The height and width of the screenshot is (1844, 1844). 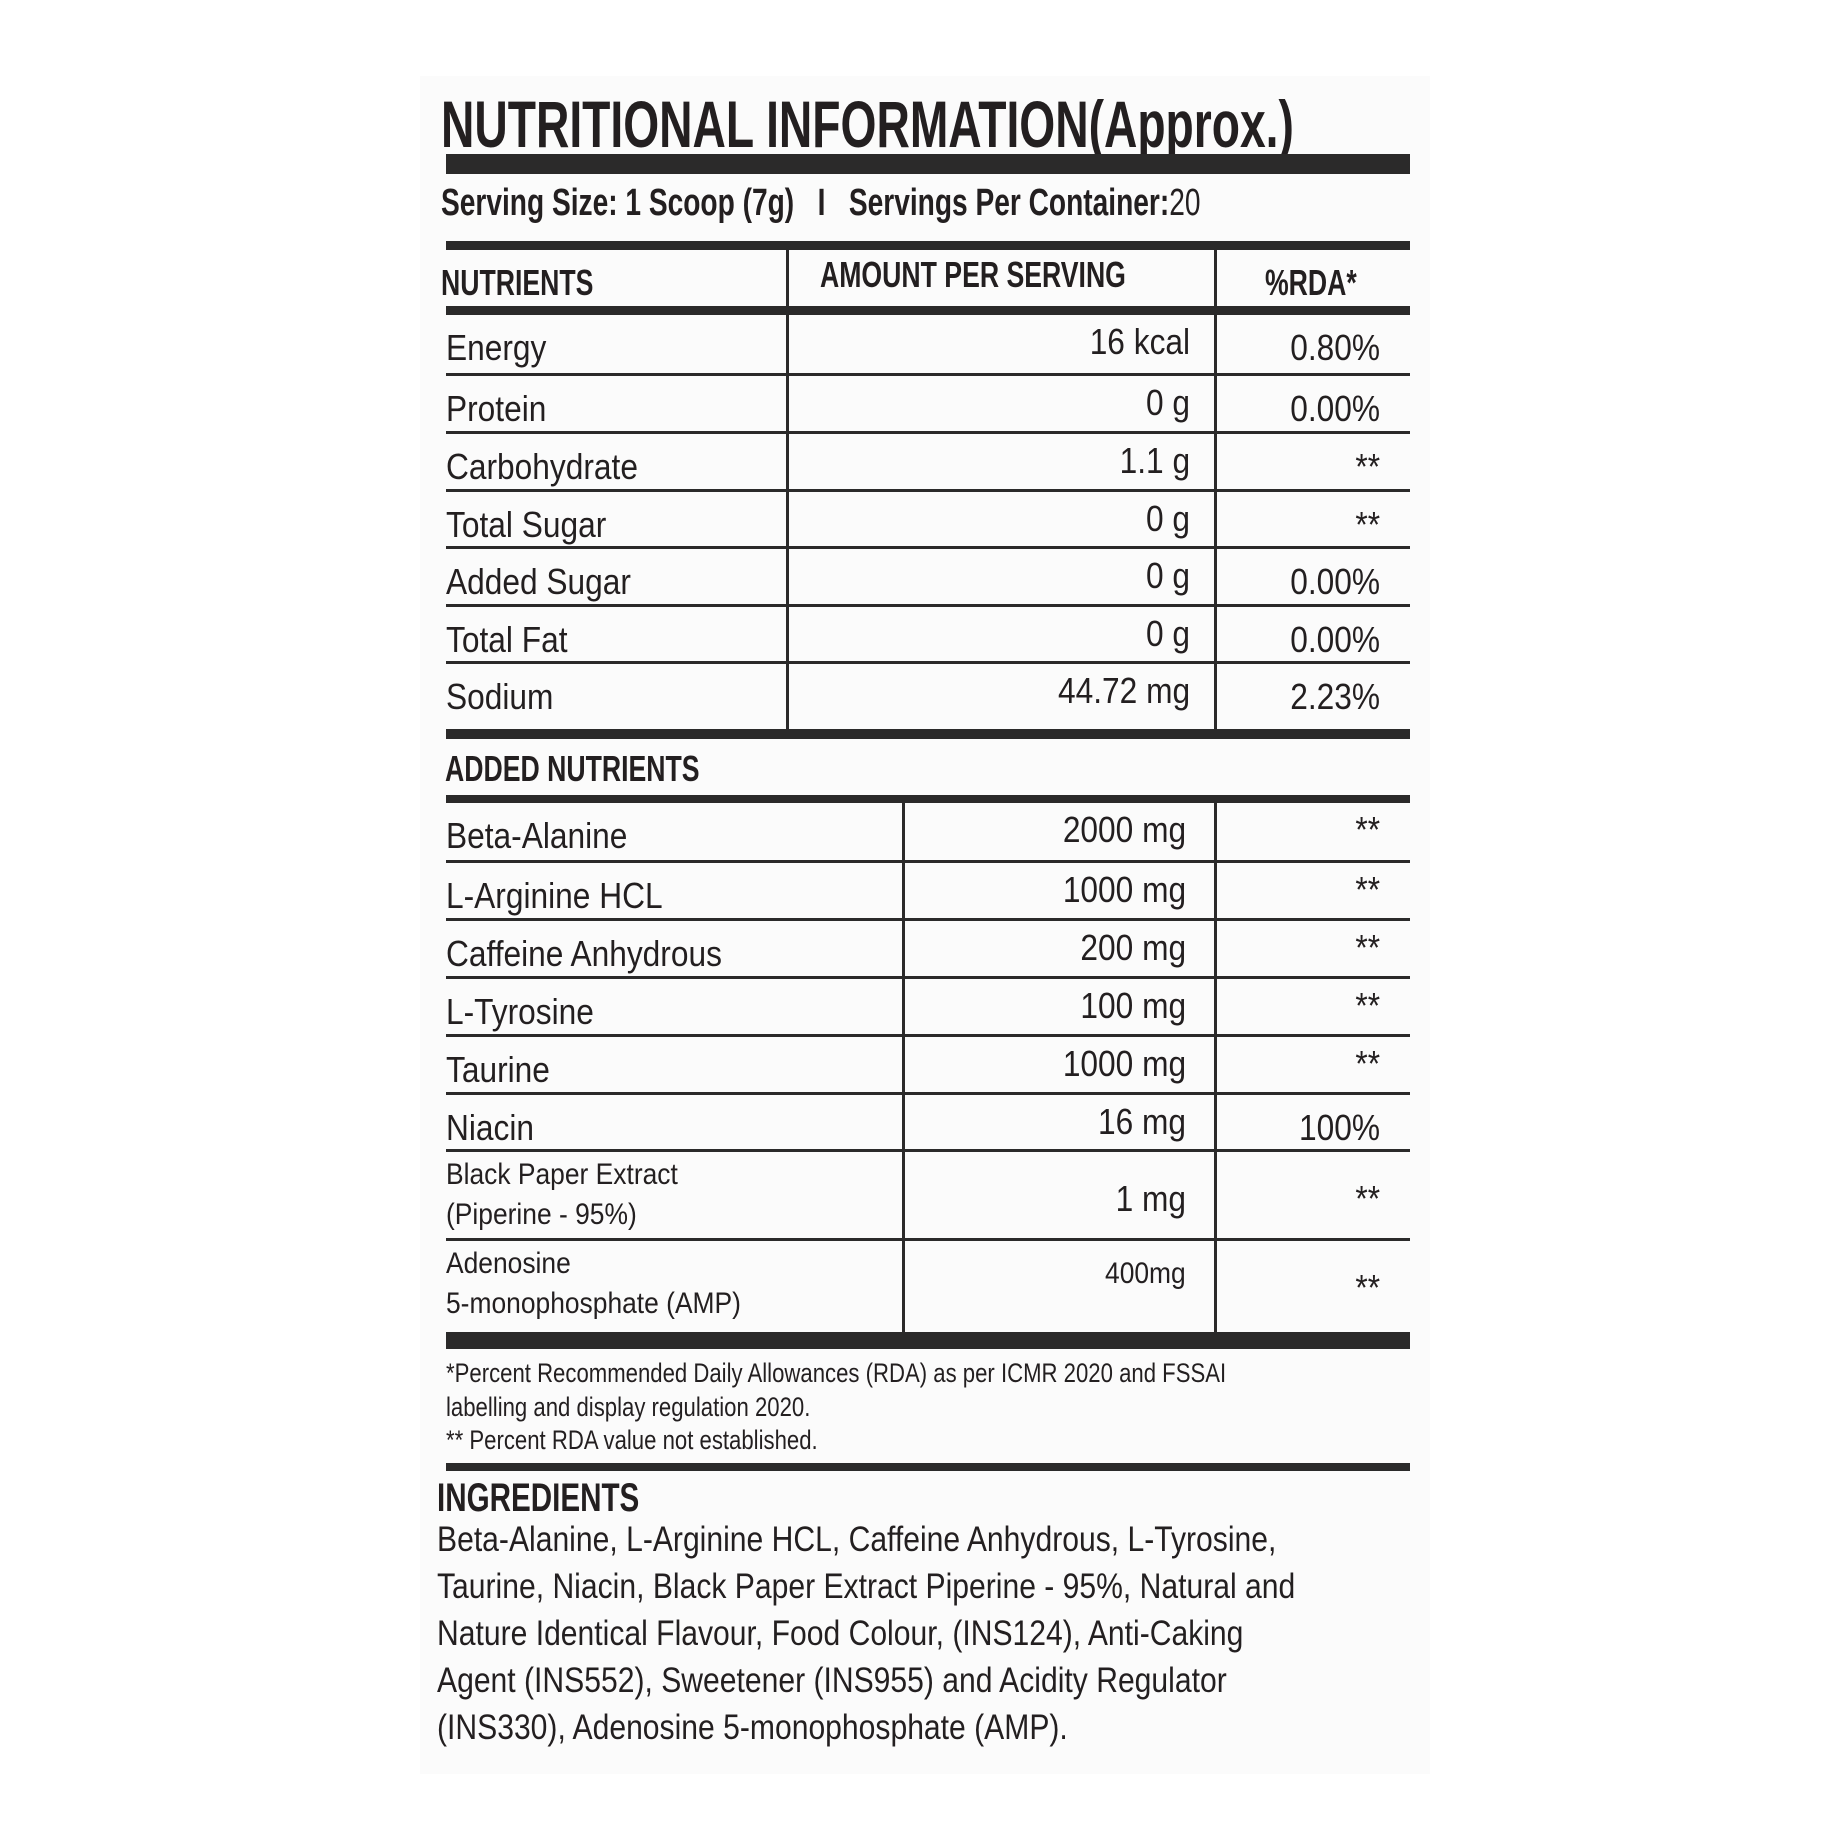 I want to click on header-text: AMOUNT PER SERVING, so click(x=973, y=274).